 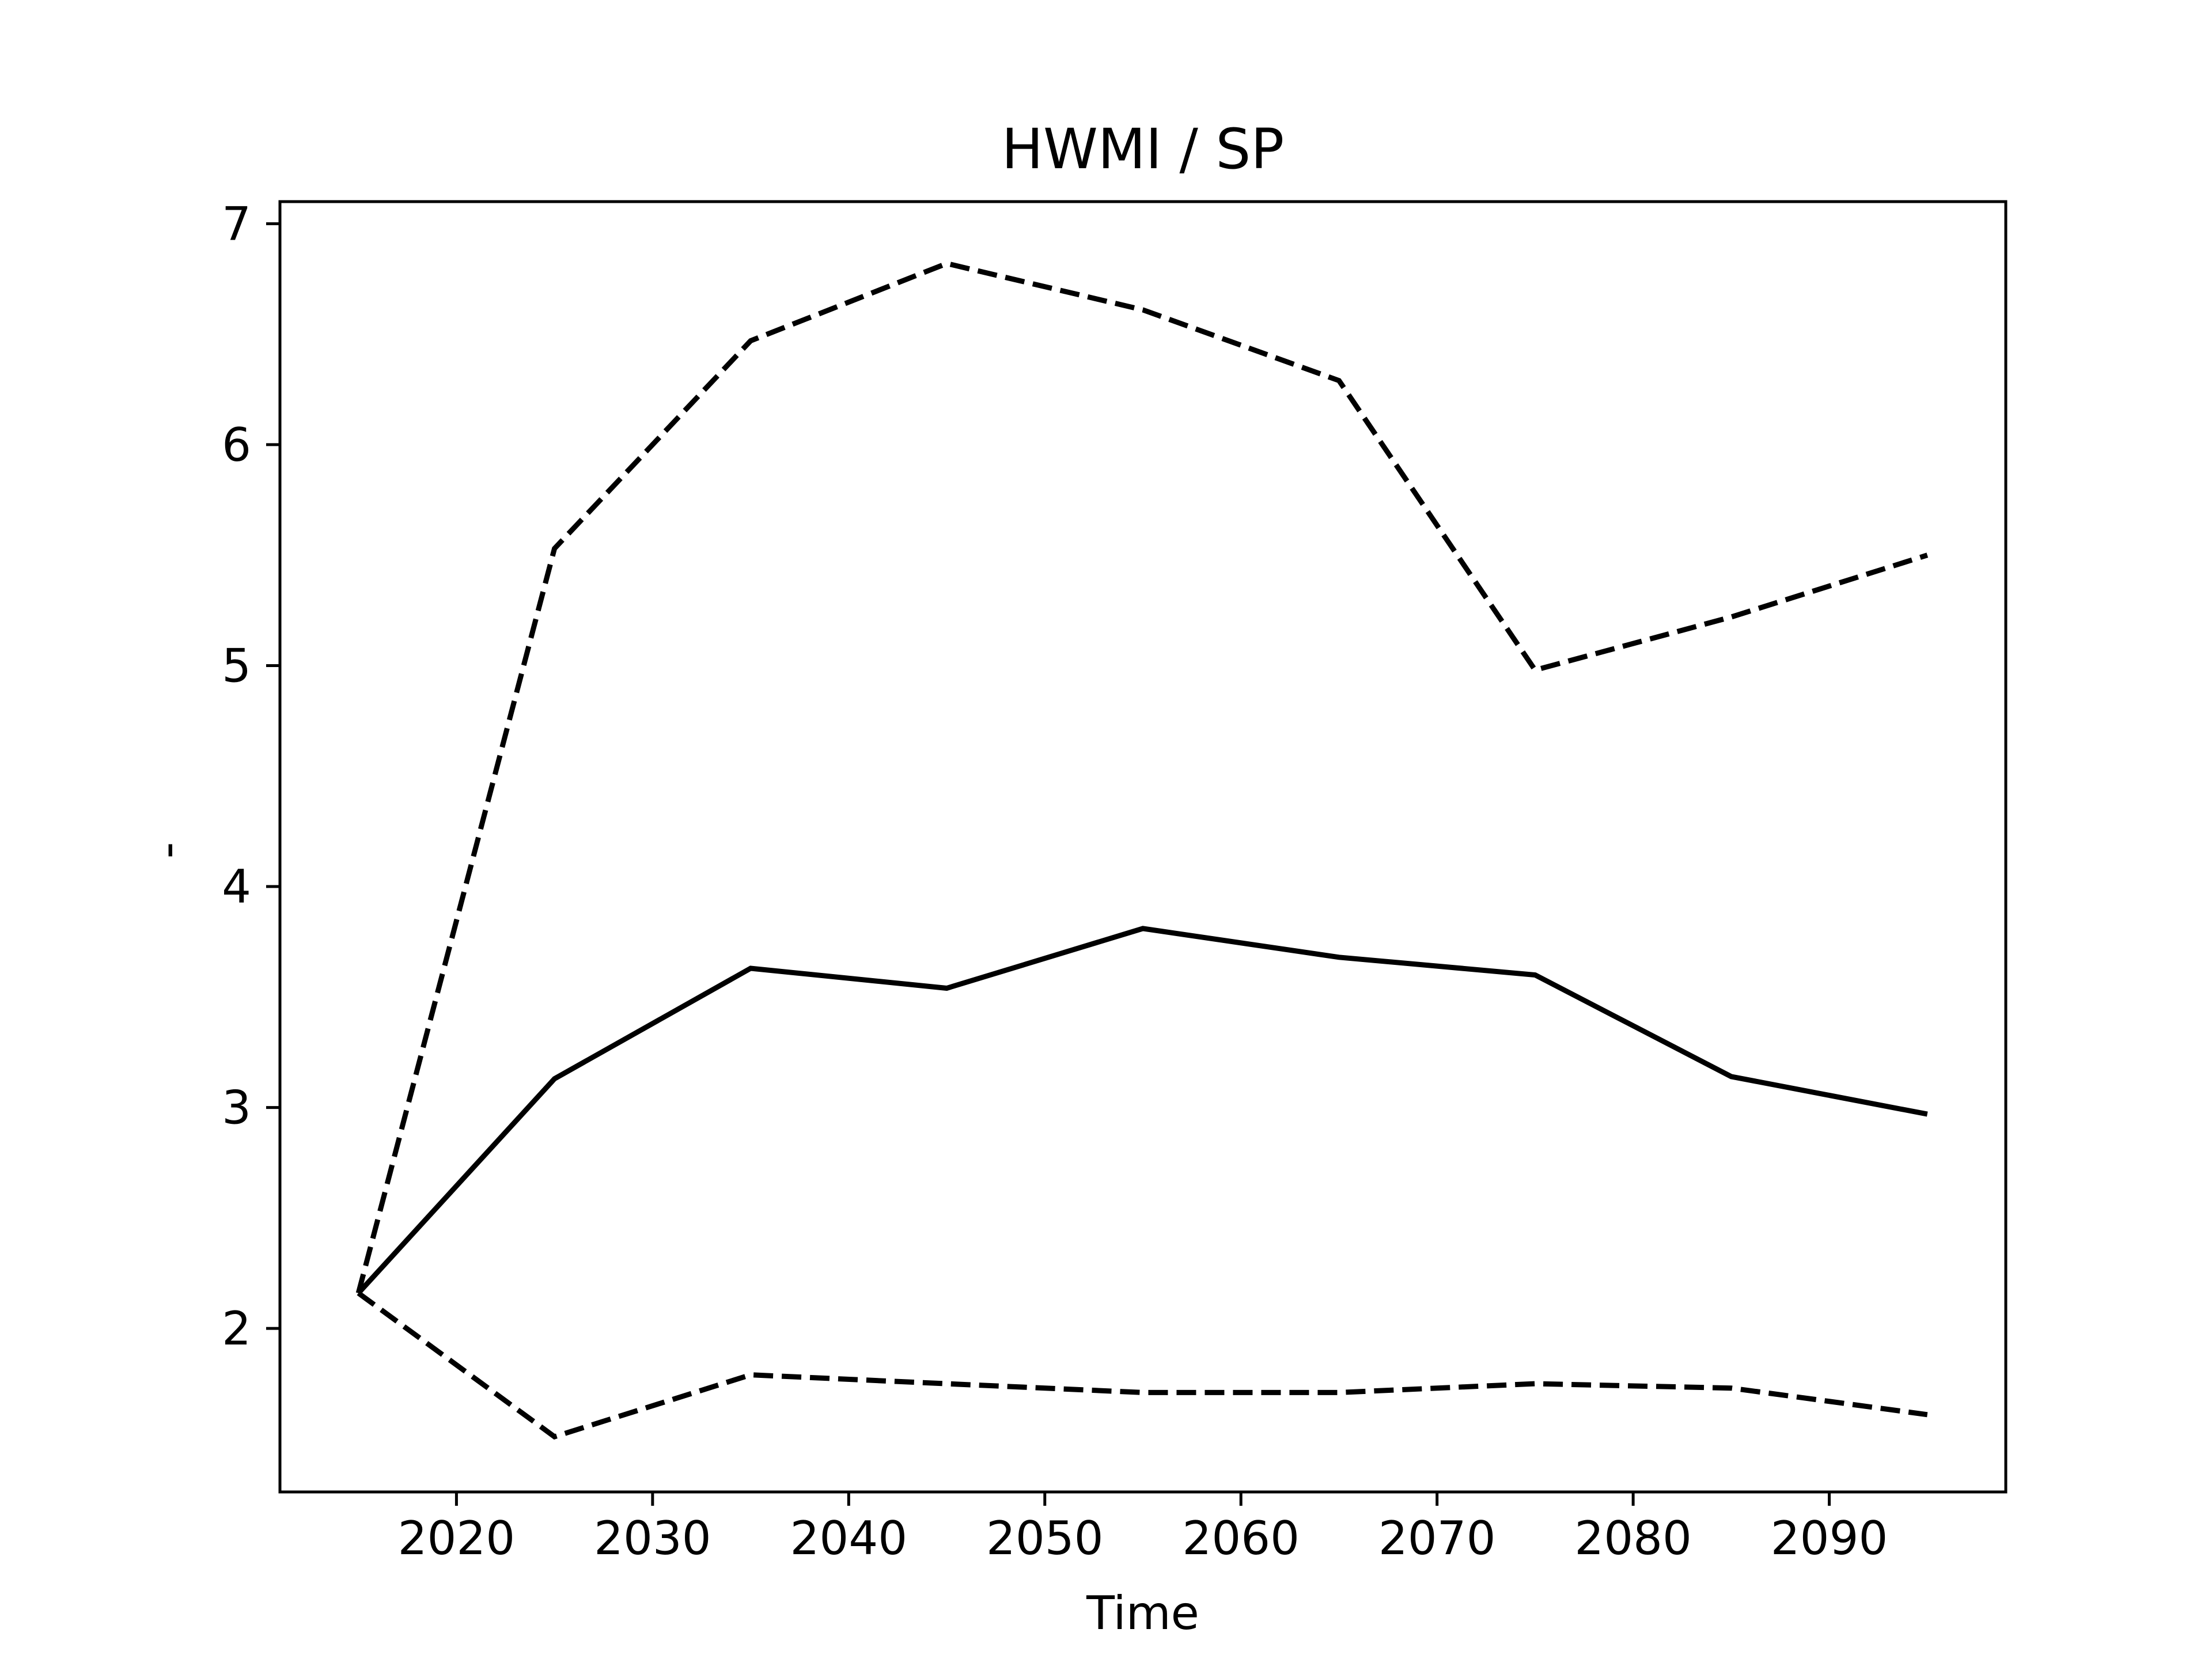 I want to click on x-tick-label: 2040, so click(x=849, y=1538).